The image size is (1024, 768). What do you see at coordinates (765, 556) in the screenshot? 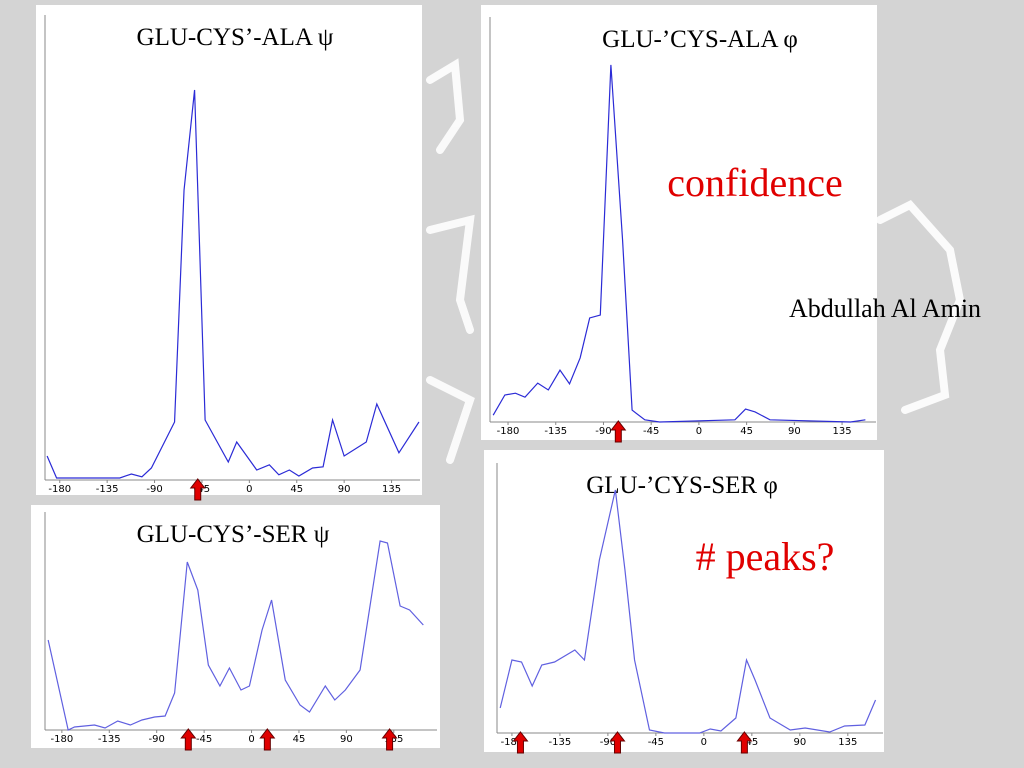
I see `annotation: # peaks?` at bounding box center [765, 556].